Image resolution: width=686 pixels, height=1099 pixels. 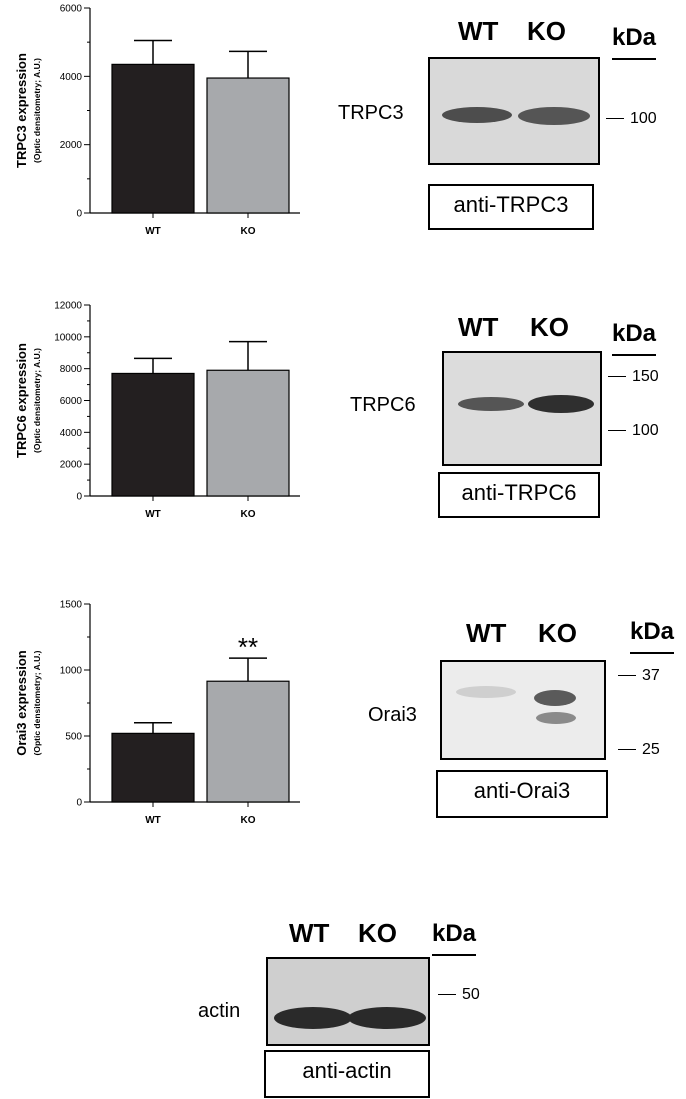 What do you see at coordinates (68, 337) in the screenshot?
I see `y-tick-label: 10000` at bounding box center [68, 337].